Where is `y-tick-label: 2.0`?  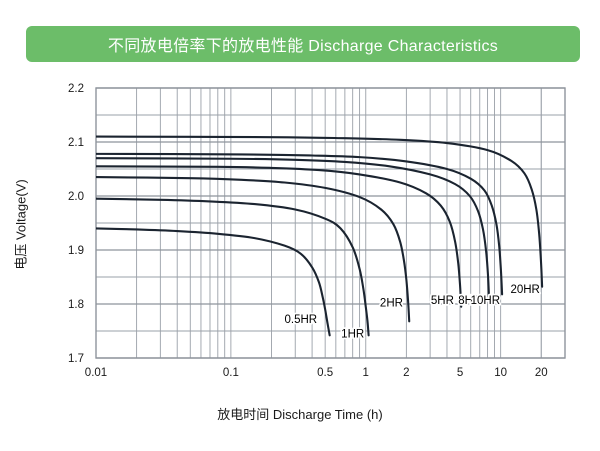
y-tick-label: 2.0 is located at coordinates (76, 197).